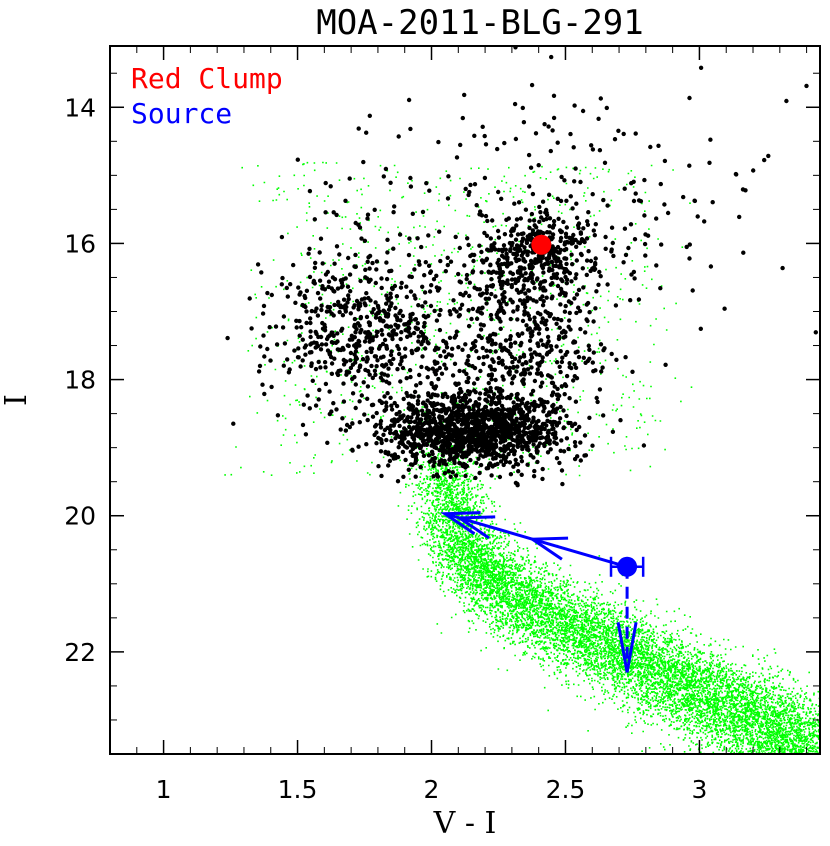  What do you see at coordinates (80, 516) in the screenshot?
I see `y-tick-label: 20` at bounding box center [80, 516].